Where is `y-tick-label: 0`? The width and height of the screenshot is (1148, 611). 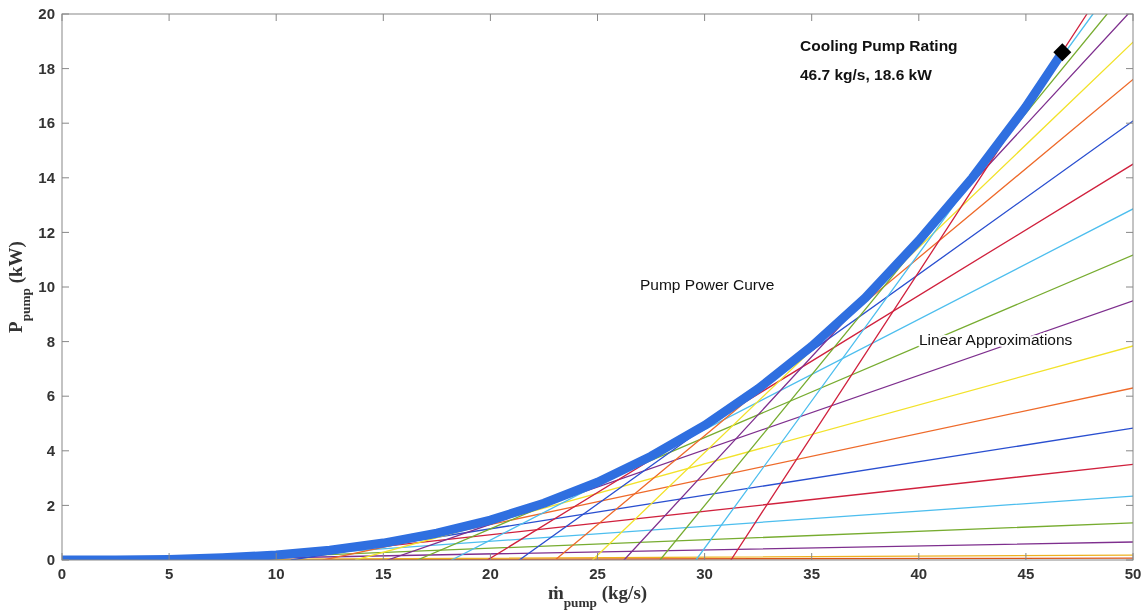
y-tick-label: 0 is located at coordinates (50, 560).